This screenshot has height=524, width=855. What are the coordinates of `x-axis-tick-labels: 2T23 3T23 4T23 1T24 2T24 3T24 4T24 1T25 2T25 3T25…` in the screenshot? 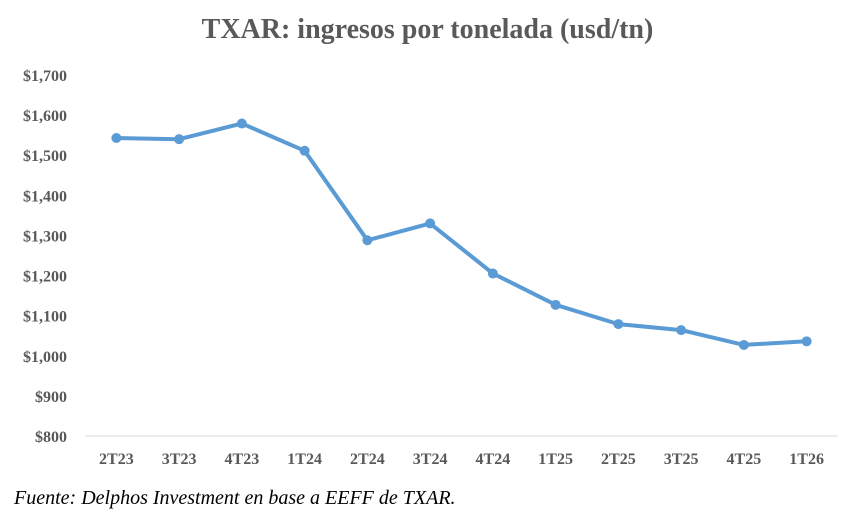 It's located at (461, 459).